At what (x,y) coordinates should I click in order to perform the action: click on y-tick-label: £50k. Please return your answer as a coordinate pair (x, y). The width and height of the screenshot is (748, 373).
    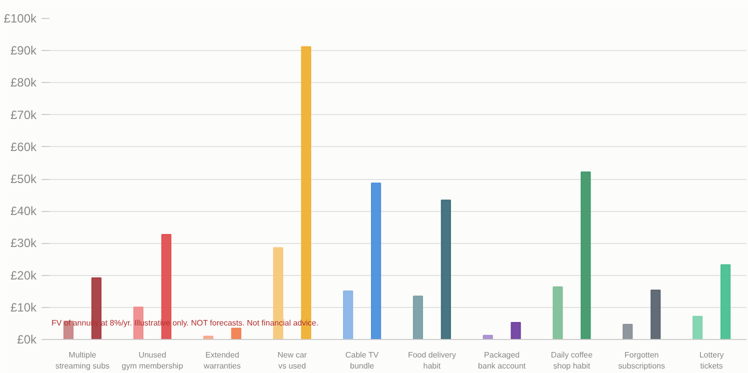
    Looking at the image, I should click on (24, 179).